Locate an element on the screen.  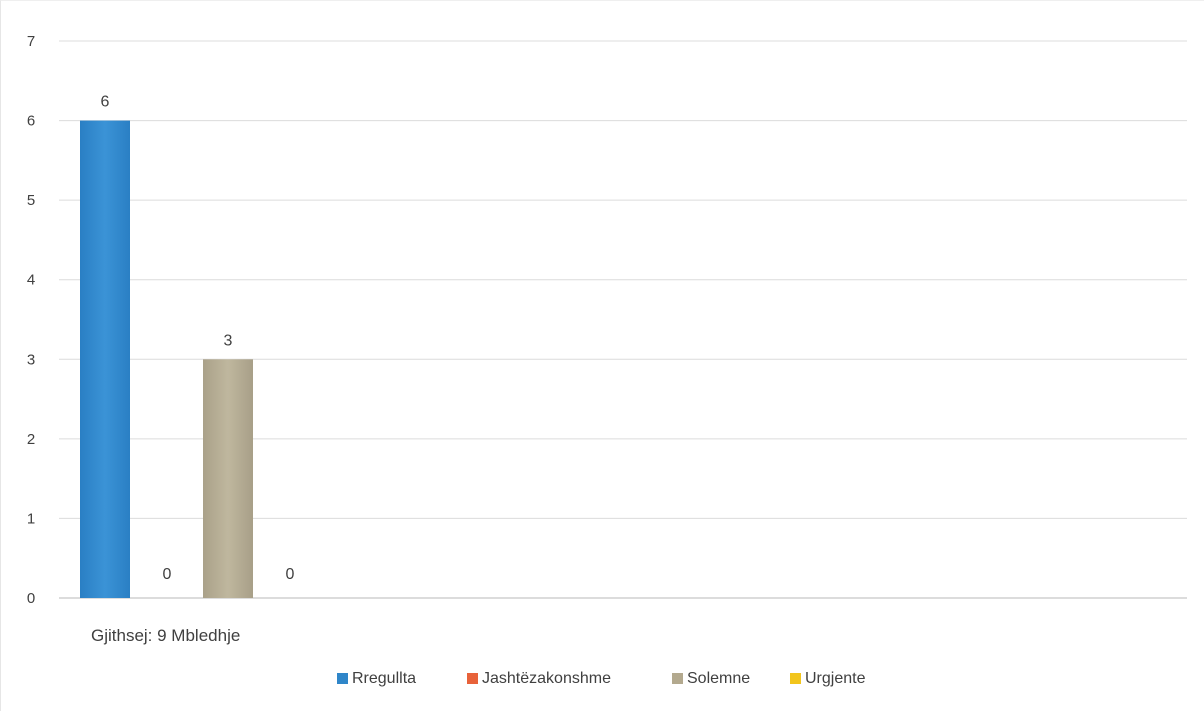
legend-label-solemne: Solemne is located at coordinates (718, 678).